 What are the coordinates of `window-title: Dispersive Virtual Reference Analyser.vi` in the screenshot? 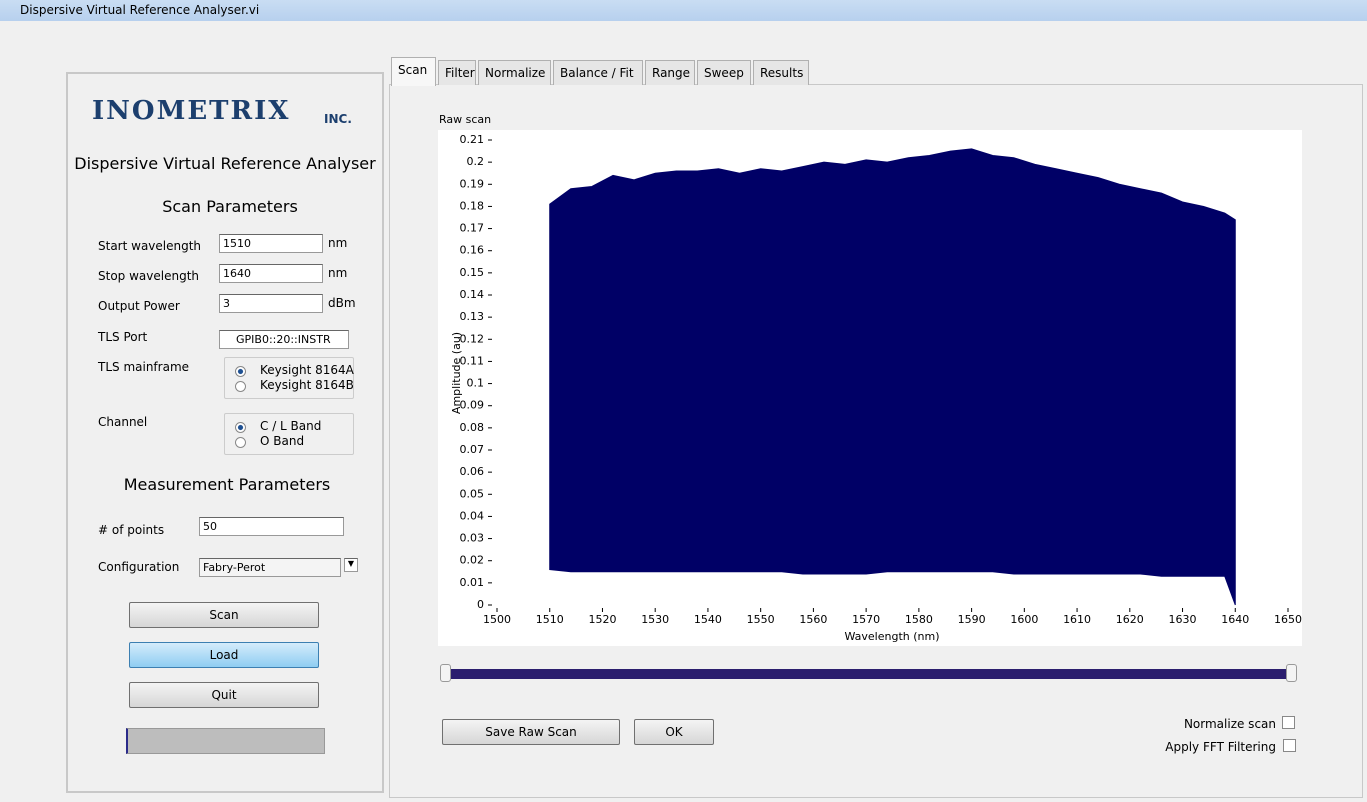 It's located at (140, 10).